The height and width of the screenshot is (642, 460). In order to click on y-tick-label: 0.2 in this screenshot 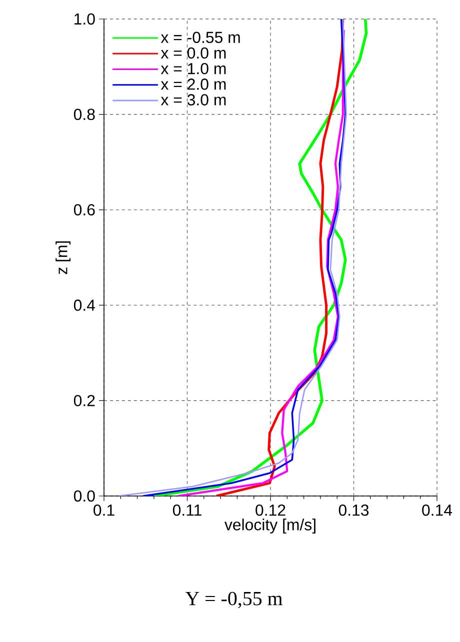, I will do `click(84, 400)`.